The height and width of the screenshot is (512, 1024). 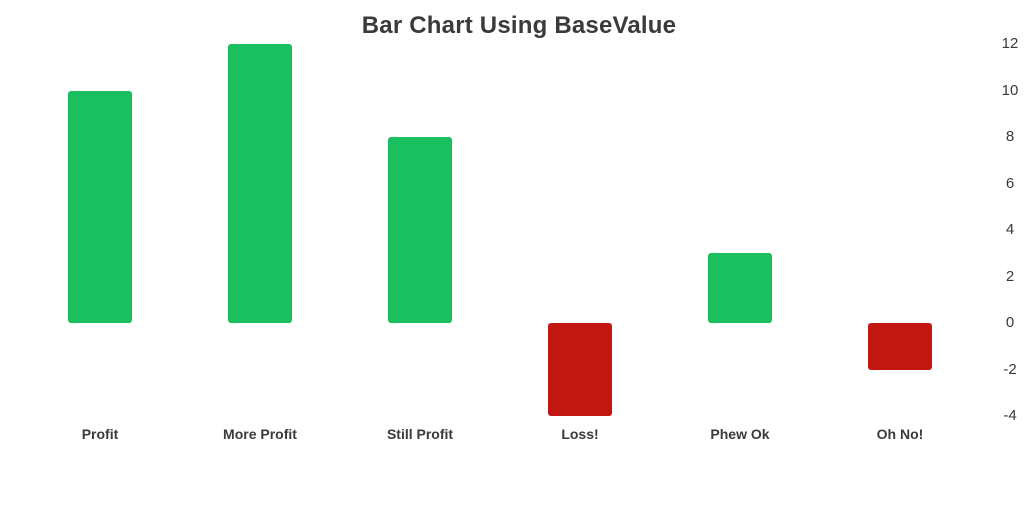 I want to click on x-axis-label: Still Profit, so click(x=420, y=434).